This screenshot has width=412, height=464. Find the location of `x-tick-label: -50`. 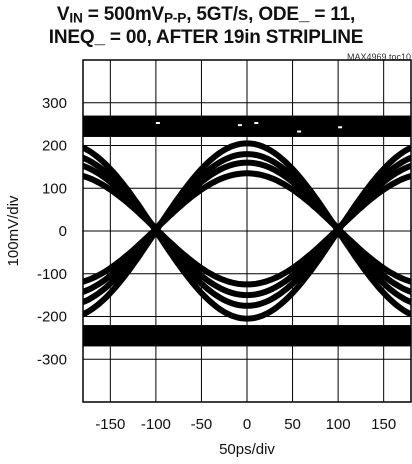

x-tick-label: -50 is located at coordinates (202, 424).